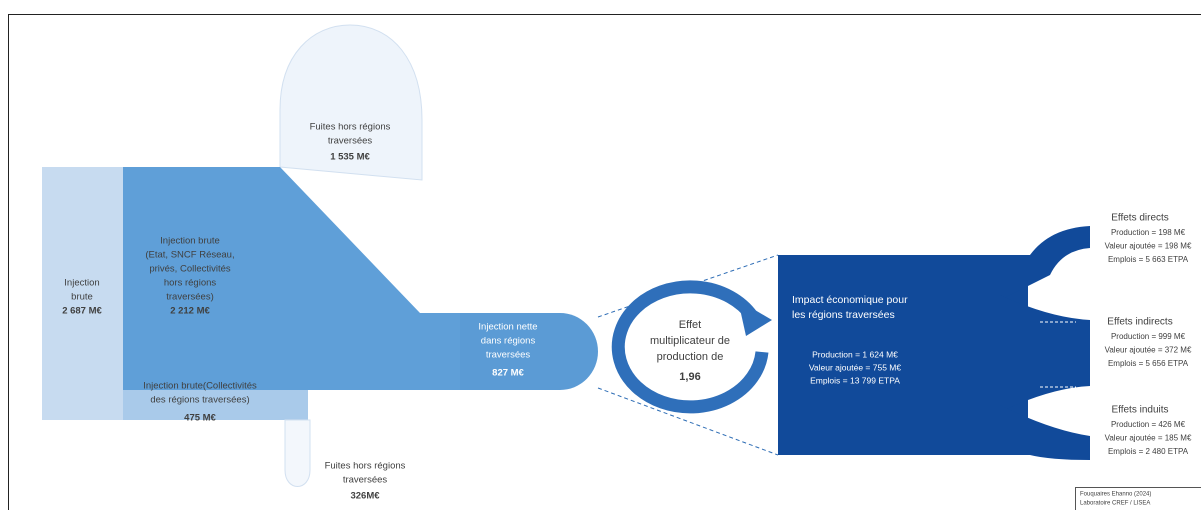  What do you see at coordinates (190, 241) in the screenshot?
I see `label-line: Injection brute` at bounding box center [190, 241].